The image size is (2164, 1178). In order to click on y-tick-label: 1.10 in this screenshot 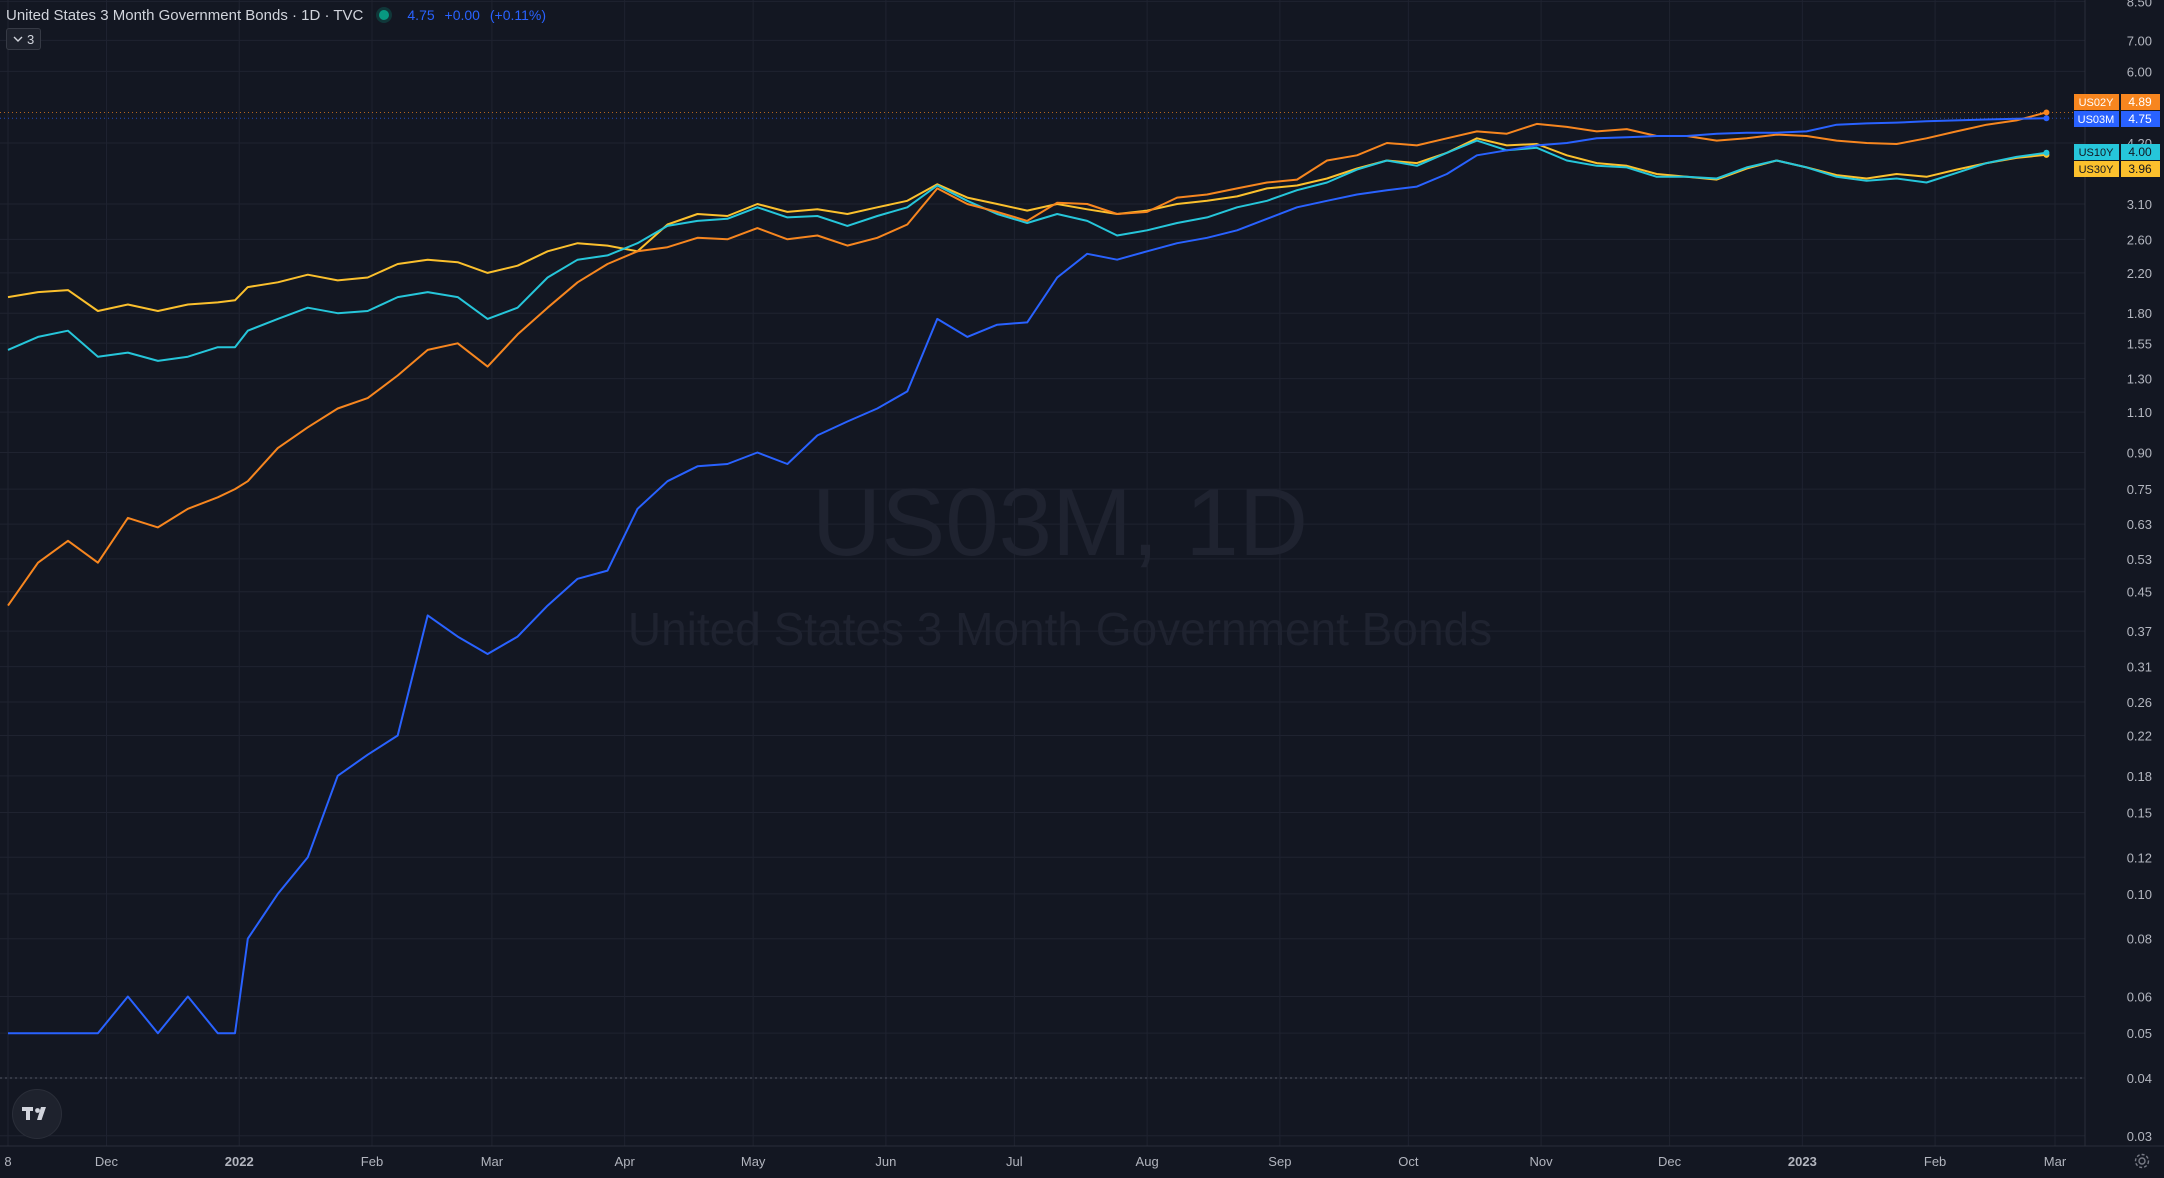, I will do `click(2139, 412)`.